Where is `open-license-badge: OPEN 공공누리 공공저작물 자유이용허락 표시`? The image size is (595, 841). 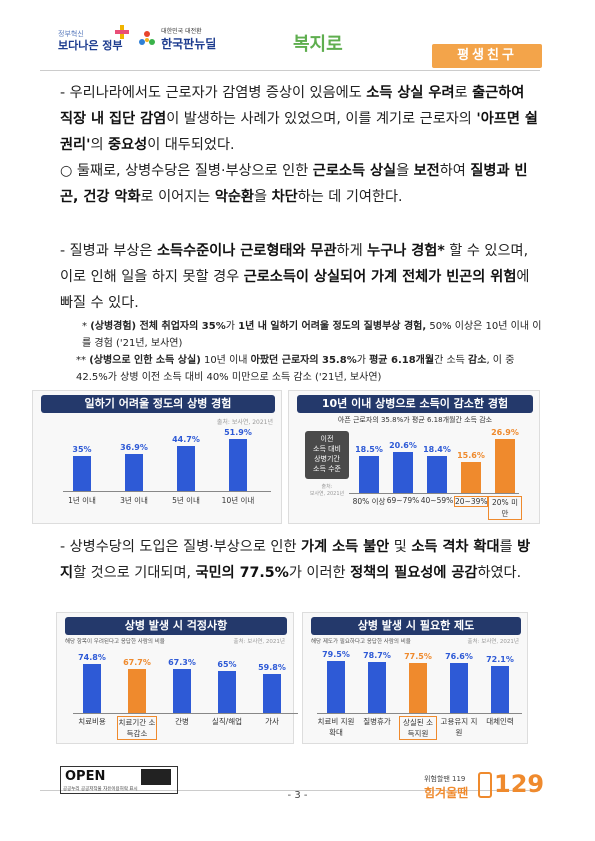
open-license-badge: OPEN 공공누리 공공저작물 자유이용허락 표시 is located at coordinates (119, 780).